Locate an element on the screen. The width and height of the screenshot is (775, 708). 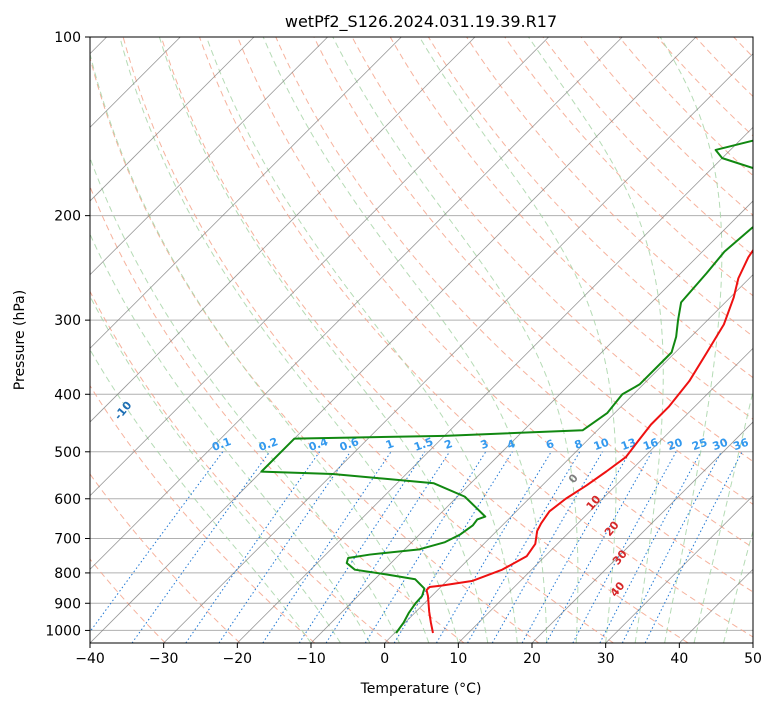
chart-title: wetPf2_S126.2024.031.19.39.R17 is located at coordinates (421, 22).